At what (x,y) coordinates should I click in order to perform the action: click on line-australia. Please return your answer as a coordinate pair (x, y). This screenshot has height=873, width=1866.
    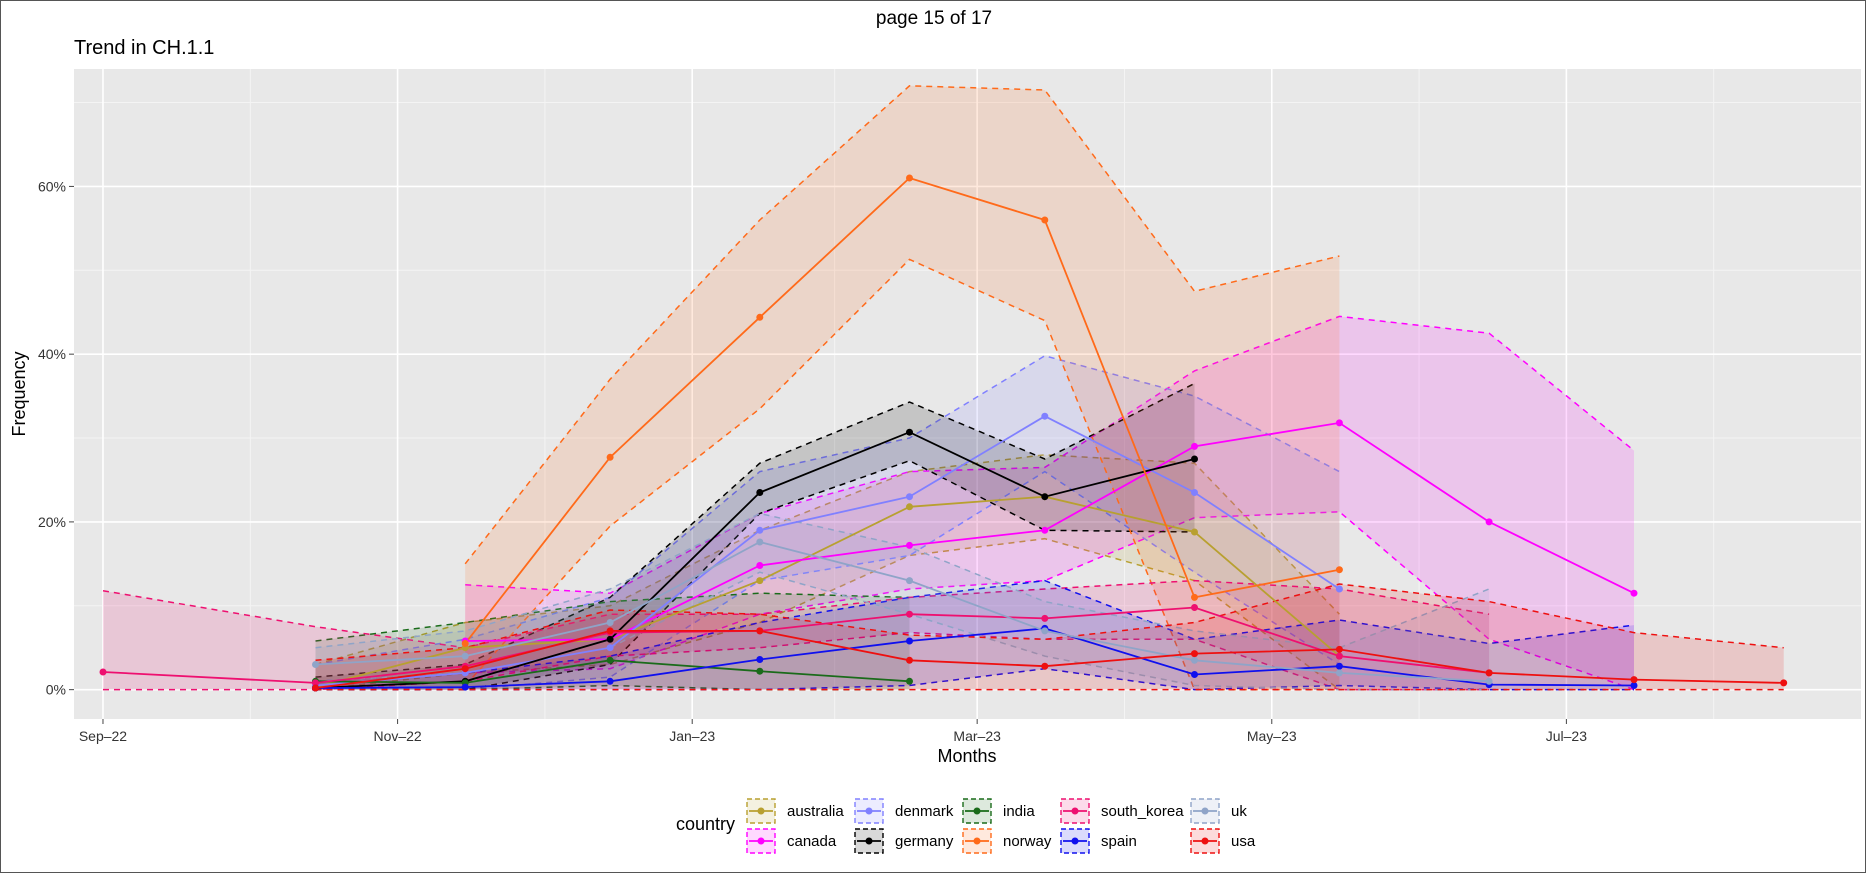
    Looking at the image, I should click on (827, 591).